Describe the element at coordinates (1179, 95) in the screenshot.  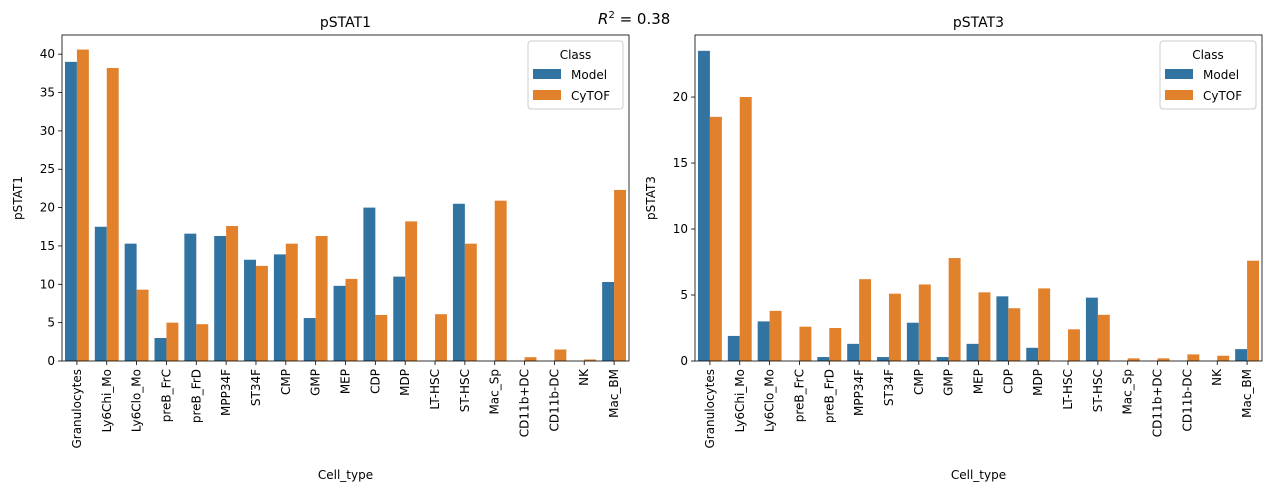
I see `legend-swatch-cytof` at that location.